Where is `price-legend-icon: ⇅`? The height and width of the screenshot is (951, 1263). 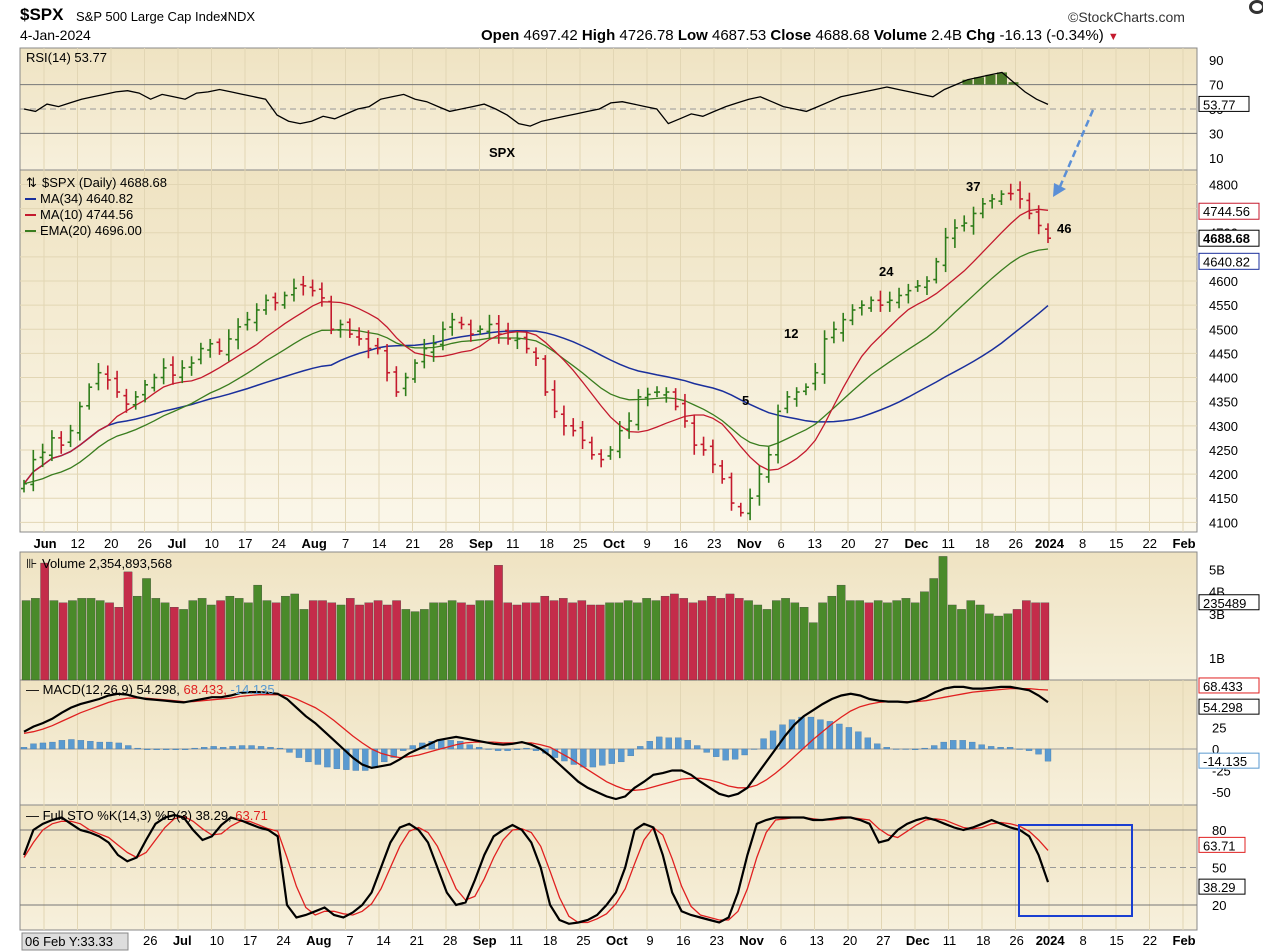
price-legend-icon: ⇅ is located at coordinates (31, 182).